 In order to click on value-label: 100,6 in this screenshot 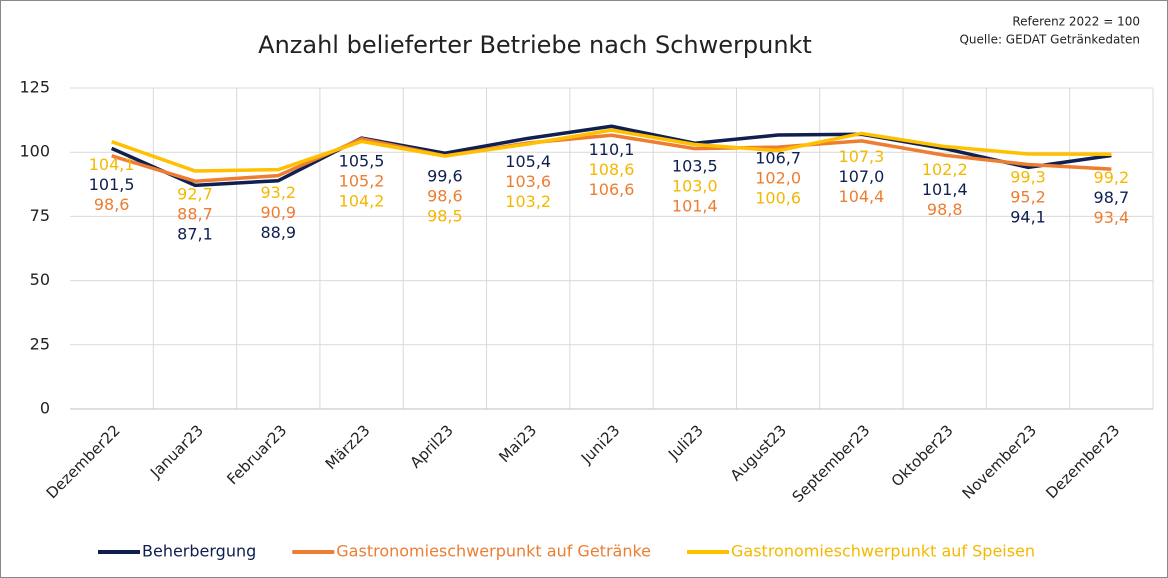, I will do `click(778, 197)`.